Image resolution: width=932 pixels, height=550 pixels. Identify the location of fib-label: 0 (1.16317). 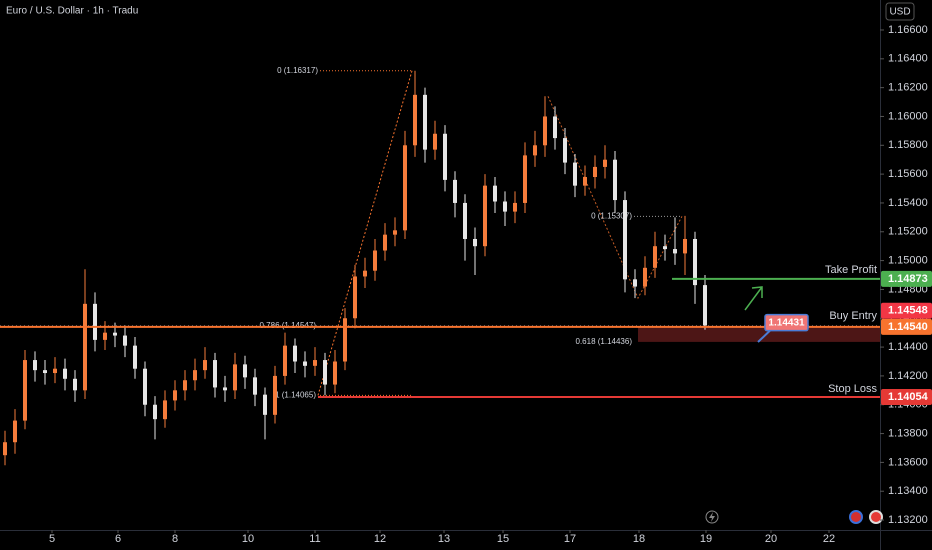
(297, 70).